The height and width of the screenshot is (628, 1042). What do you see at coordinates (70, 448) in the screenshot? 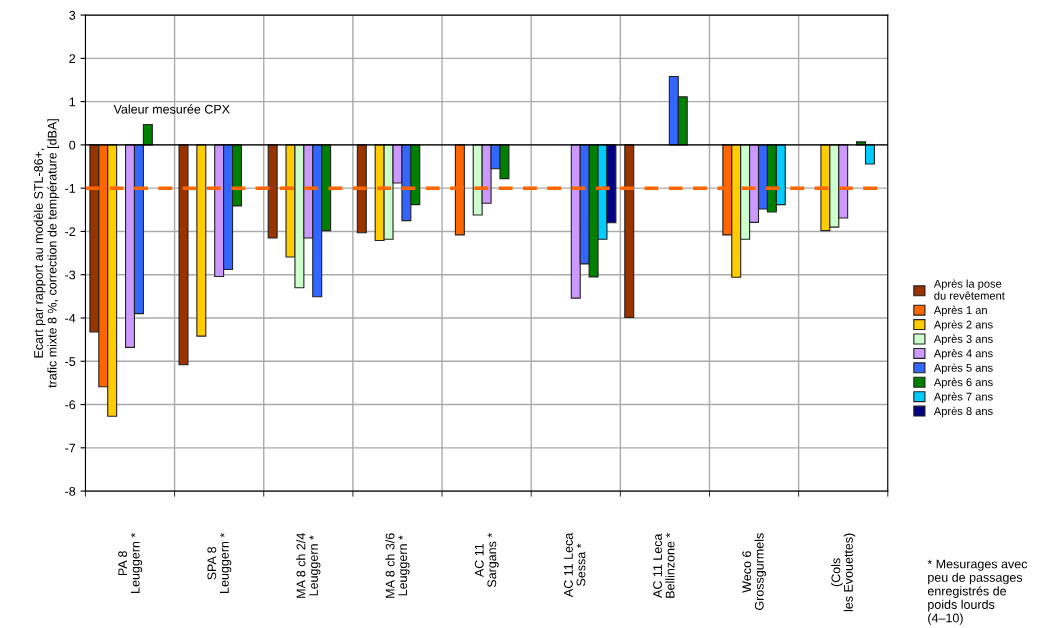
I see `y-tick-label: -7` at bounding box center [70, 448].